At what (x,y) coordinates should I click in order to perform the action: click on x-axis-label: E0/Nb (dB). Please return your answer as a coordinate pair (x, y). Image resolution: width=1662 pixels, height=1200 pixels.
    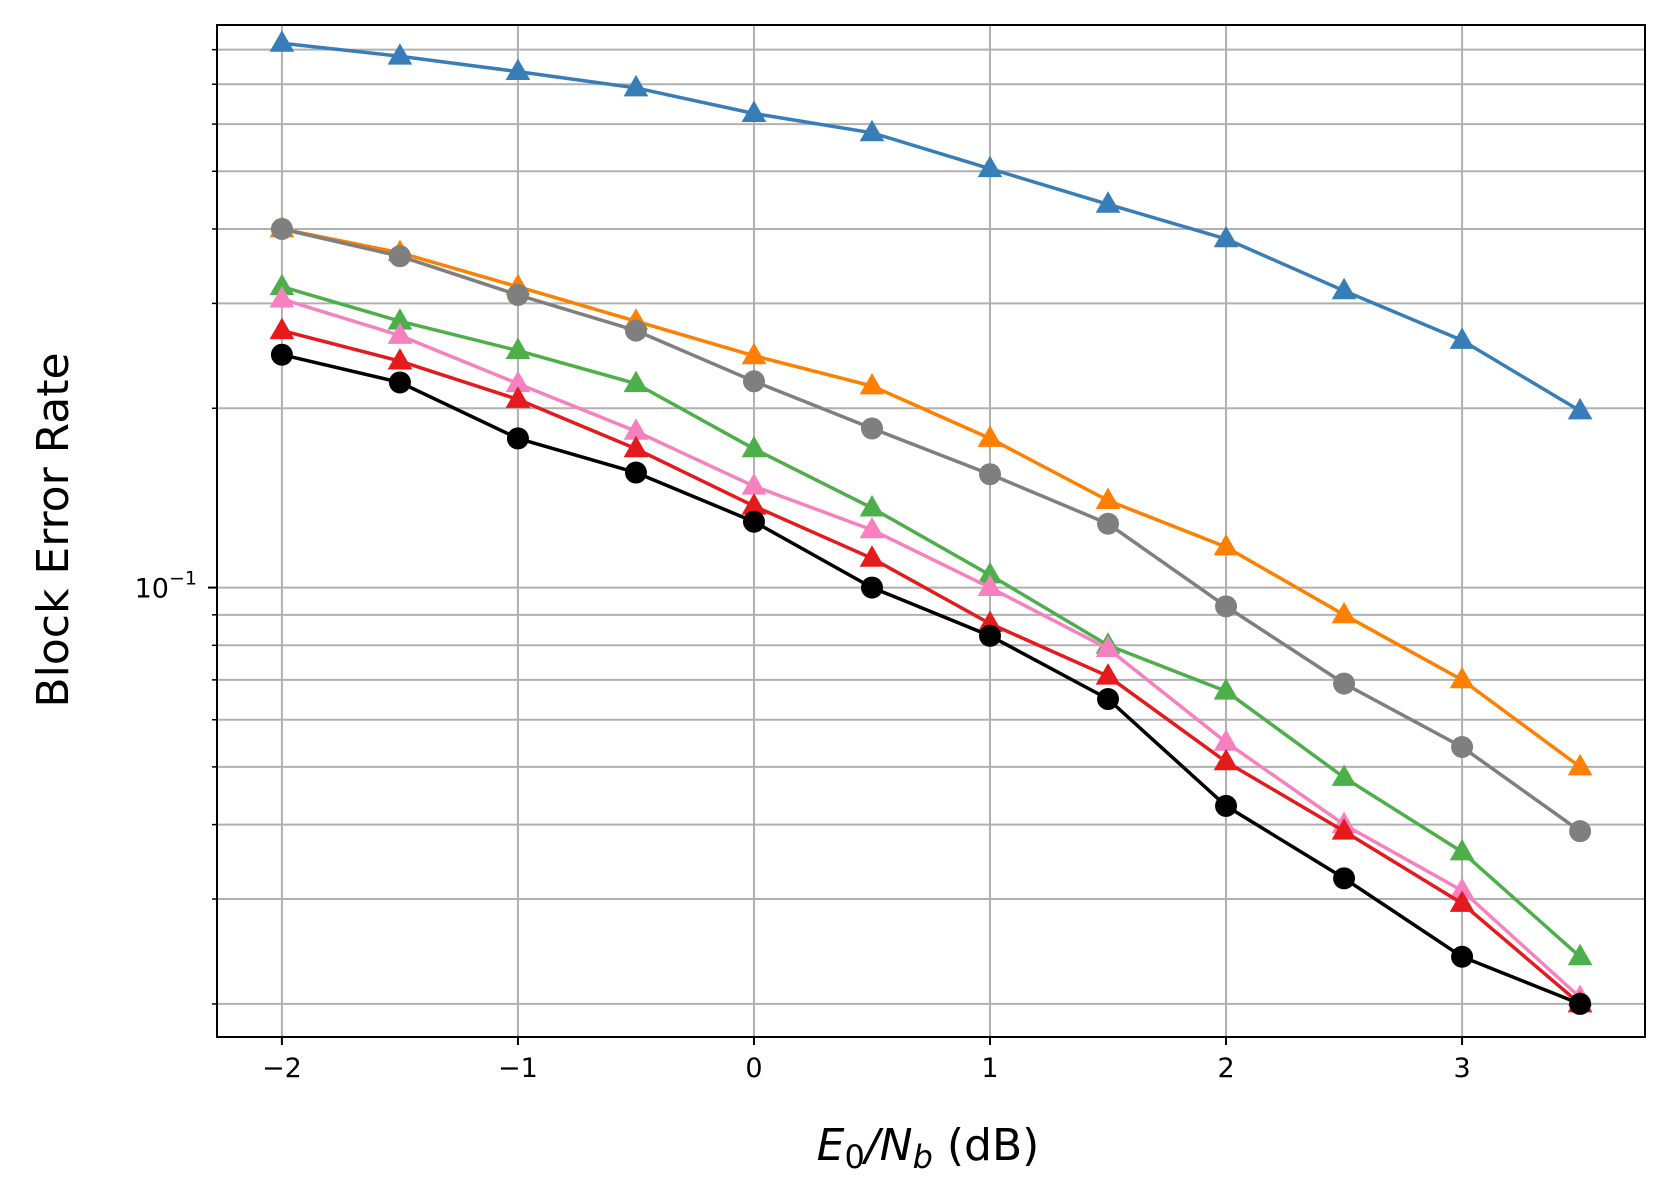
    Looking at the image, I should click on (928, 1148).